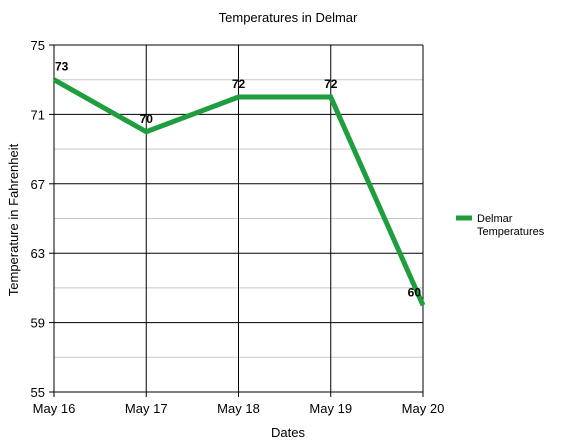  I want to click on x-tick-label: May 18, so click(238, 408).